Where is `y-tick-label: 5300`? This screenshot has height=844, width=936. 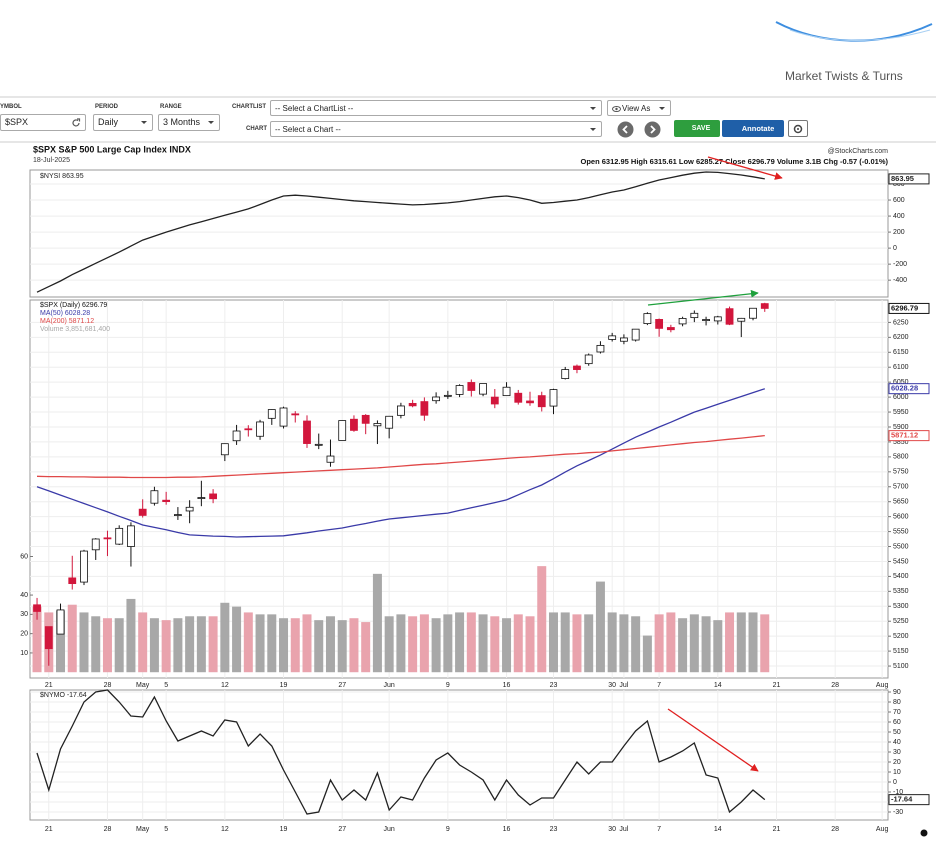 y-tick-label: 5300 is located at coordinates (901, 606).